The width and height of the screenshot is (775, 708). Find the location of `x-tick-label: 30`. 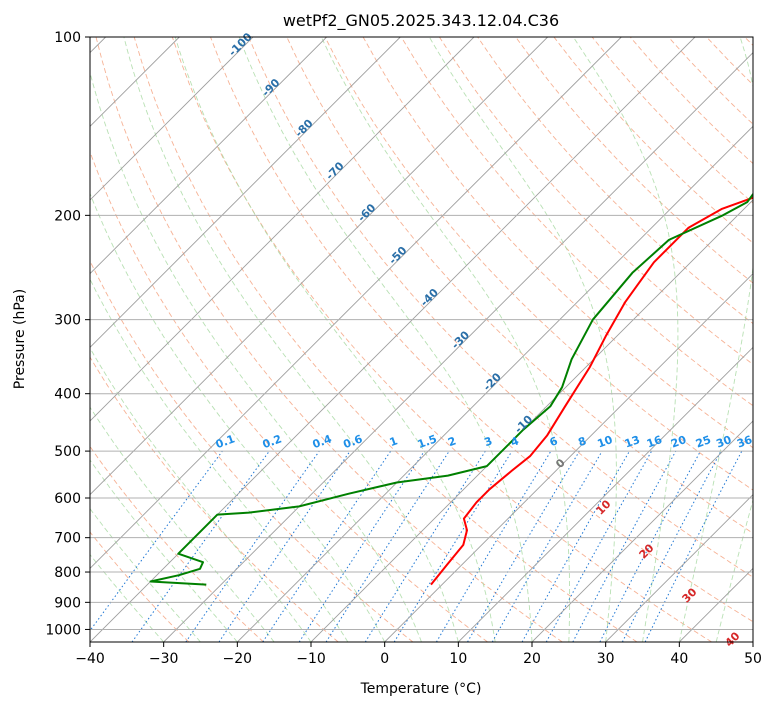

x-tick-label: 30 is located at coordinates (606, 659).